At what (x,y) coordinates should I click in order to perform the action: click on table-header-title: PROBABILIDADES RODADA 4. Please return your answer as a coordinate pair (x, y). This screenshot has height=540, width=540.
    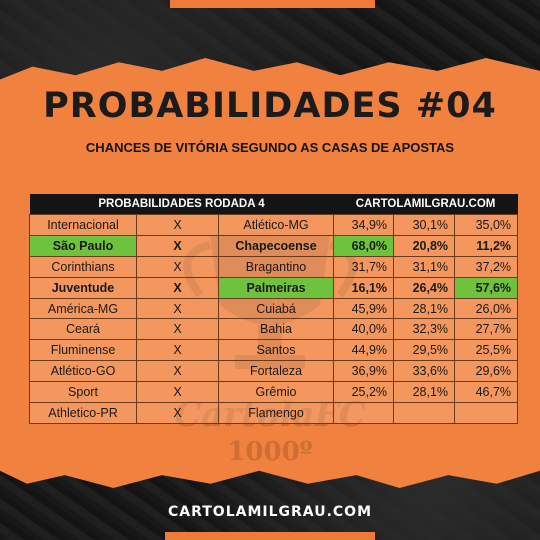
    Looking at the image, I should click on (181, 204).